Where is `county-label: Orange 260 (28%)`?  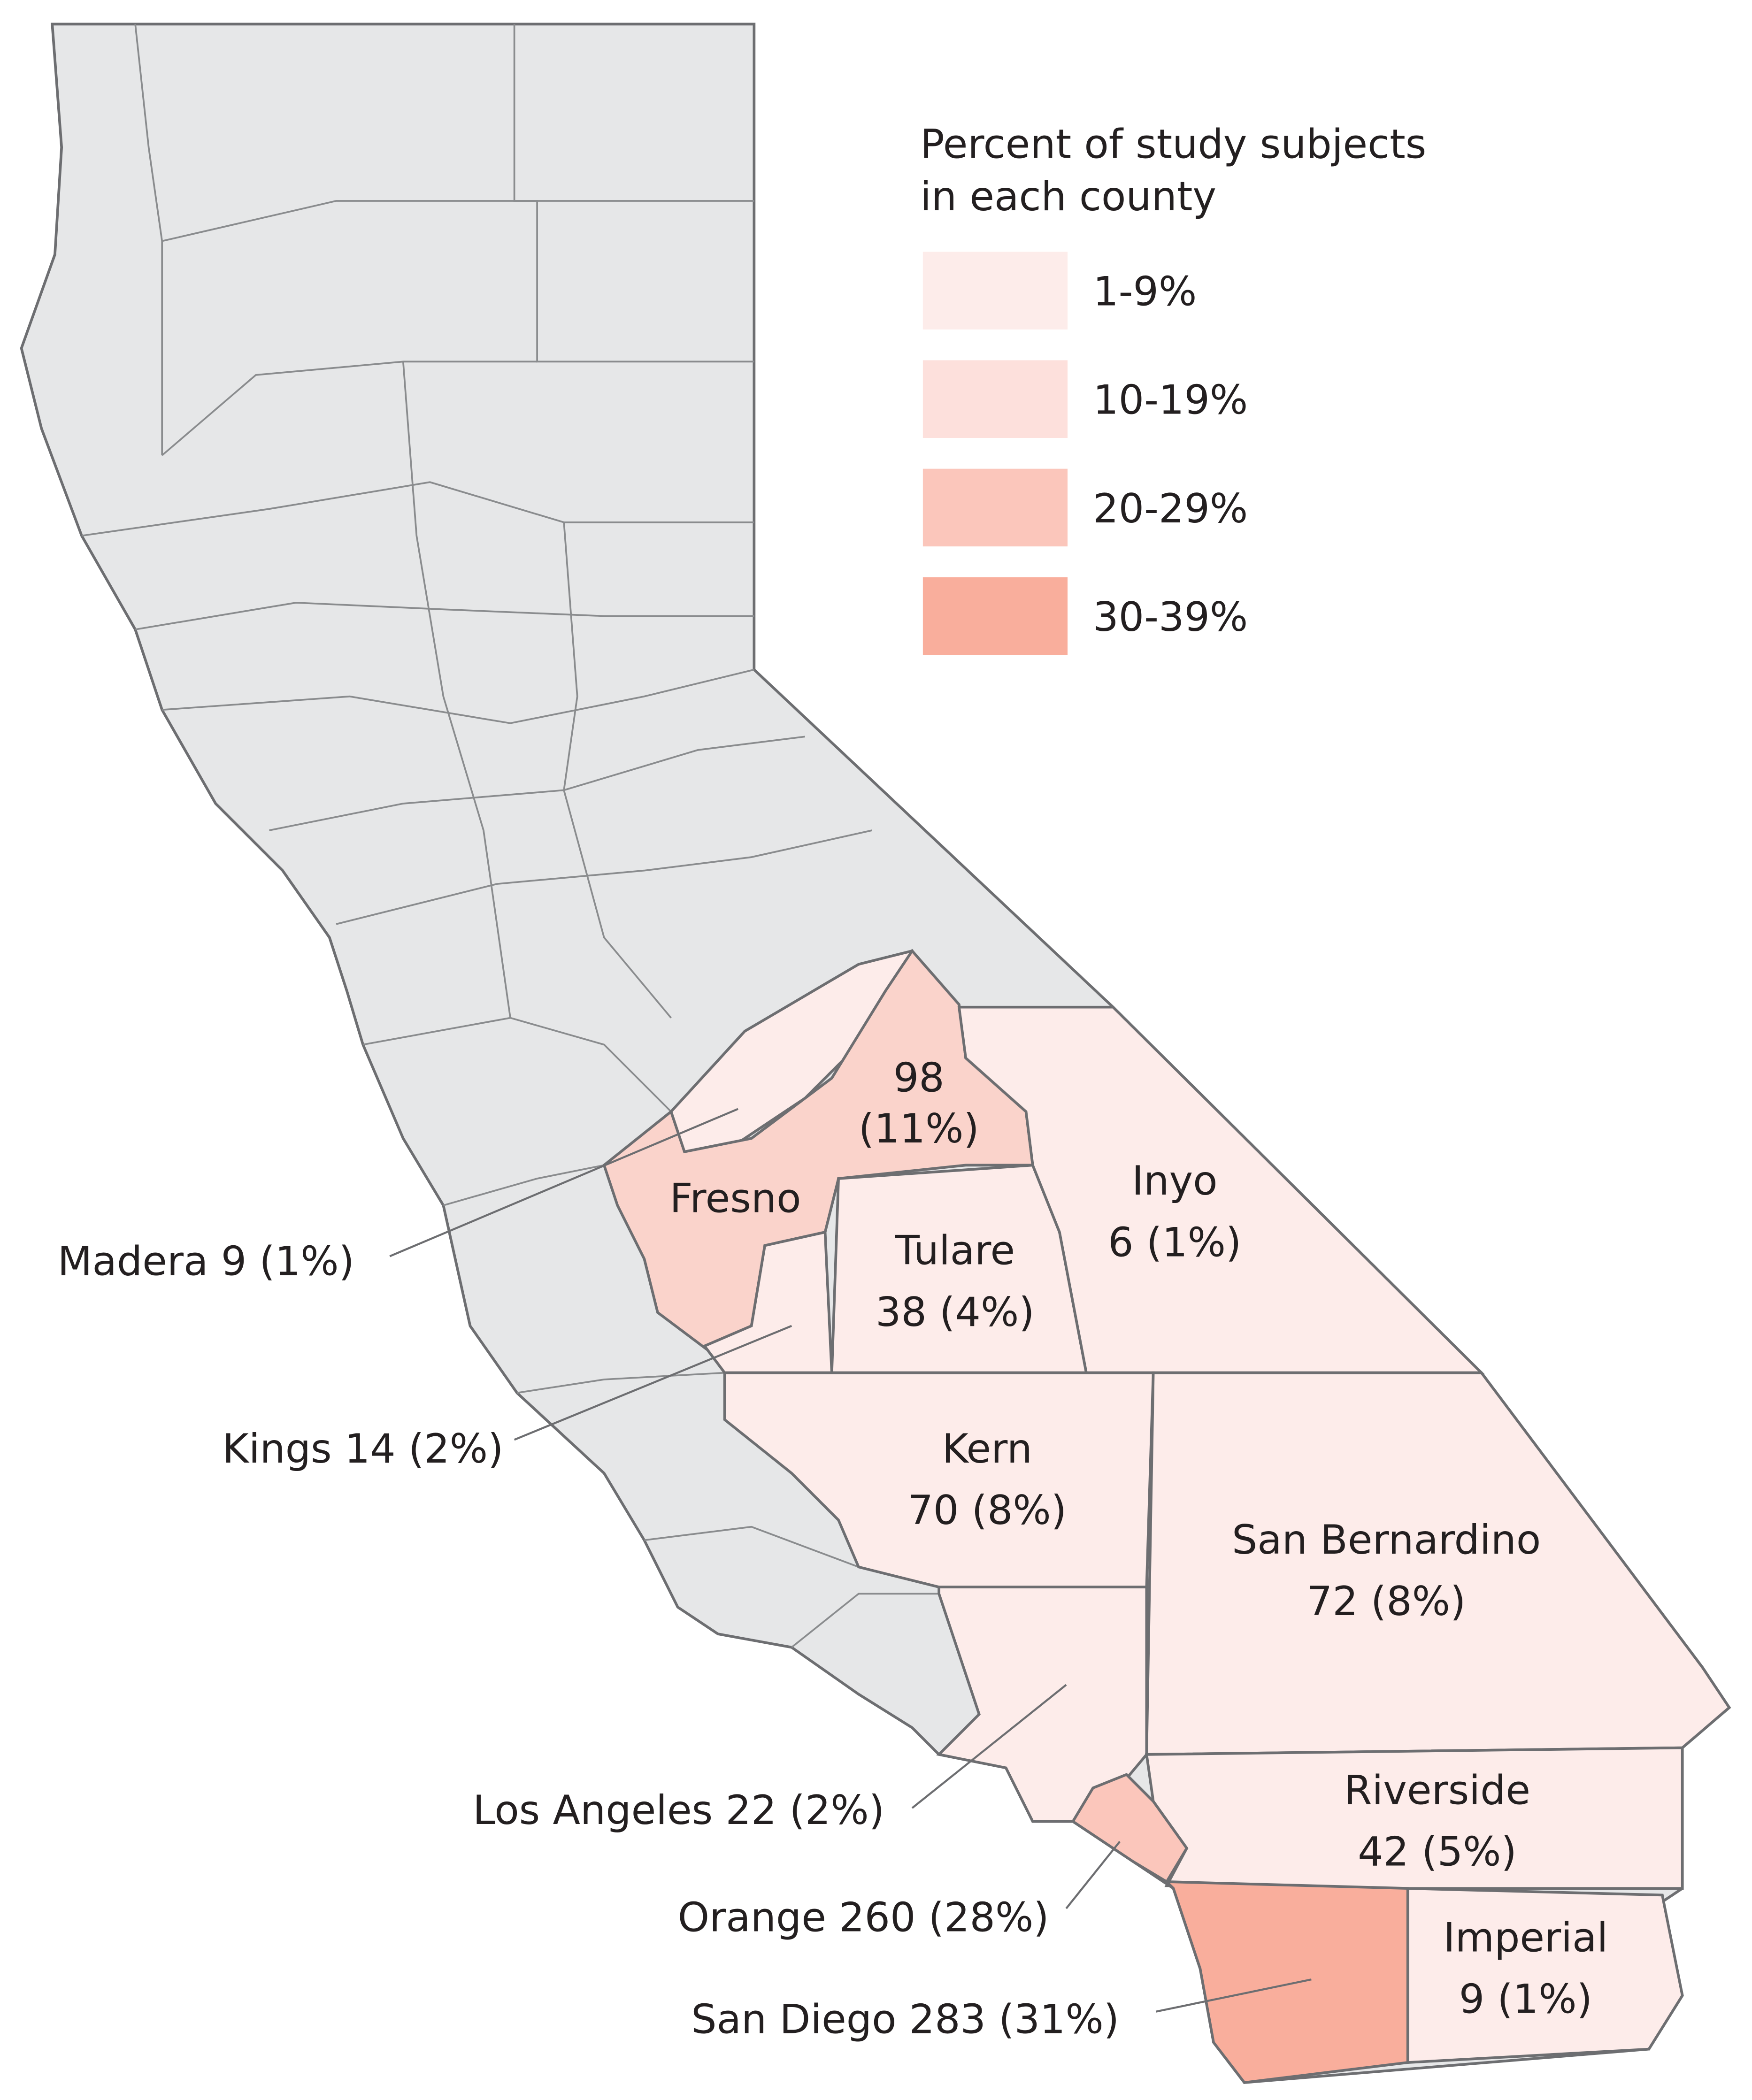 county-label: Orange 260 (28%) is located at coordinates (863, 1918).